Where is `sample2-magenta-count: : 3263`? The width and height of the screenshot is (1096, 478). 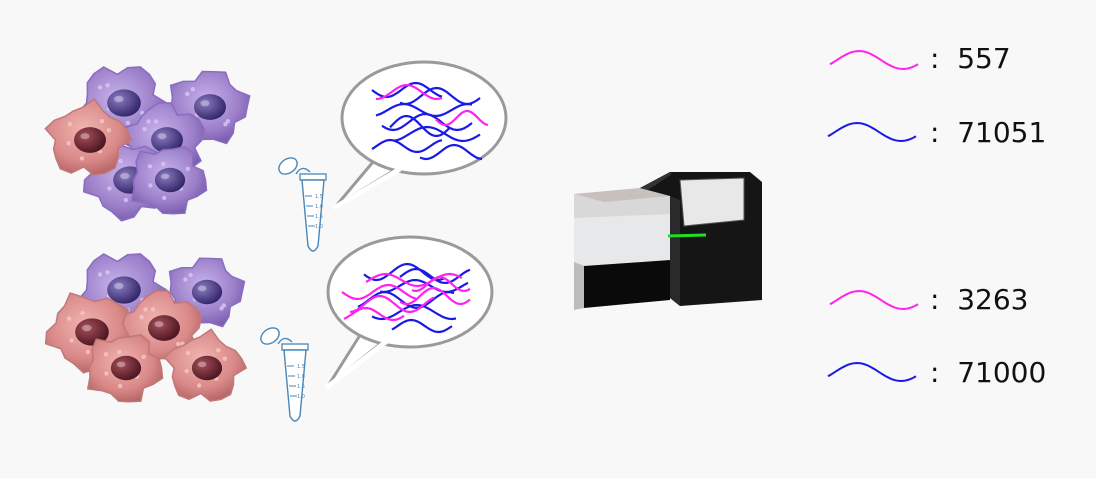 sample2-magenta-count: : 3263 is located at coordinates (979, 299).